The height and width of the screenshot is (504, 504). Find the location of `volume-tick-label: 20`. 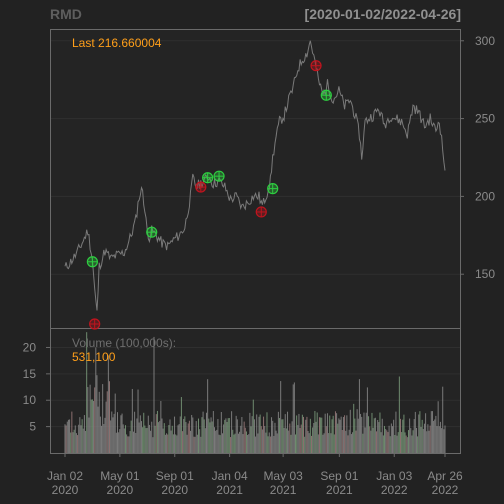

volume-tick-label: 20 is located at coordinates (30, 347).